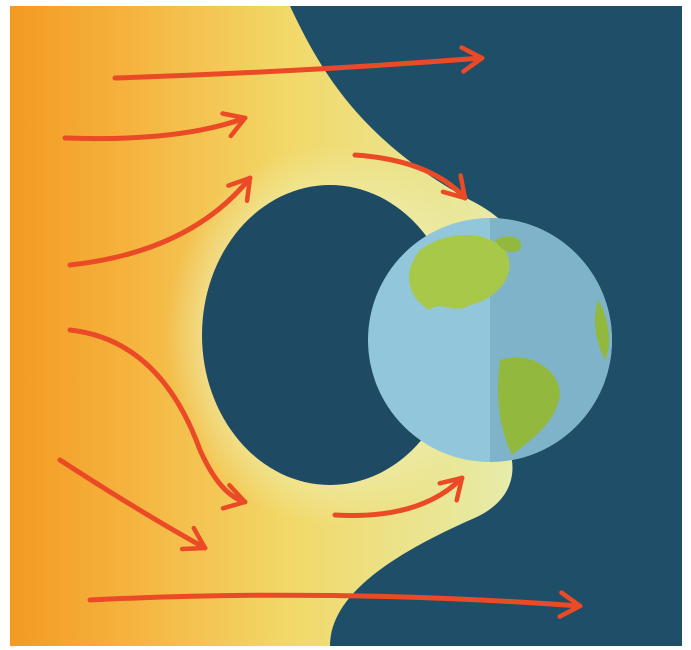  What do you see at coordinates (602, 330) in the screenshot?
I see `continent-africa` at bounding box center [602, 330].